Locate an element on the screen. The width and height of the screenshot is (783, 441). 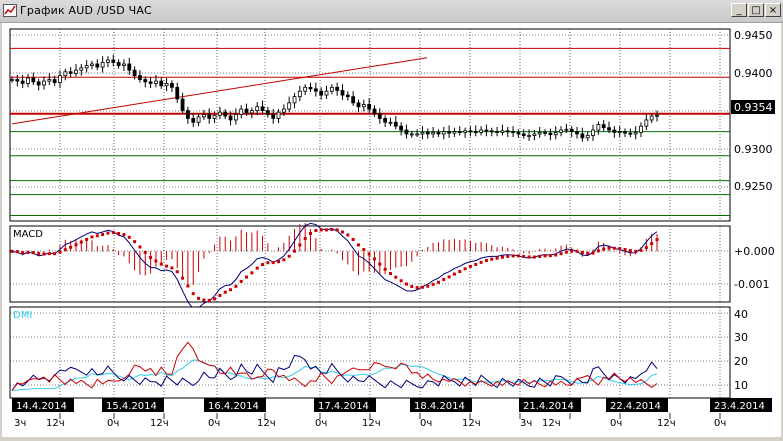
dmi-label: DMI is located at coordinates (22, 315).